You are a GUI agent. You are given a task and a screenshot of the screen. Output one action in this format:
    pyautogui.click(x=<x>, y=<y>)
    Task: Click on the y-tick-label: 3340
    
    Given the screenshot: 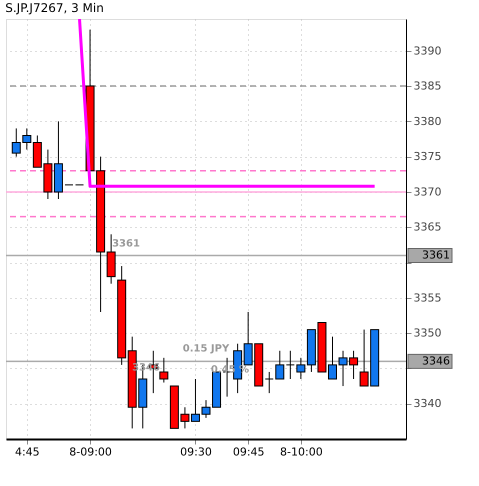 What is the action you would take?
    pyautogui.click(x=428, y=403)
    